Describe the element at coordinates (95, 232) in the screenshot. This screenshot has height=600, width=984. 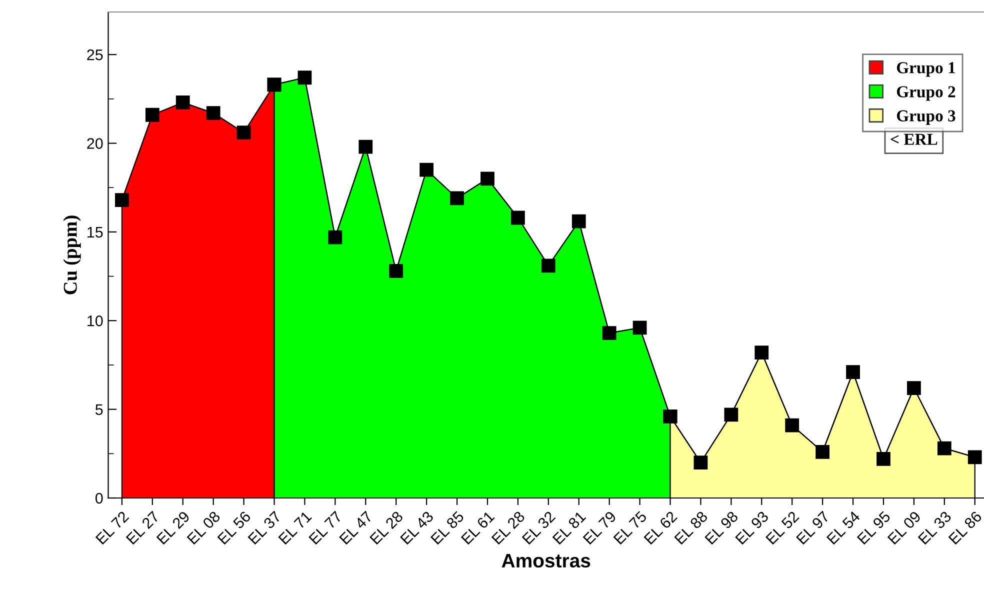
I see `y-tick-label: 15` at that location.